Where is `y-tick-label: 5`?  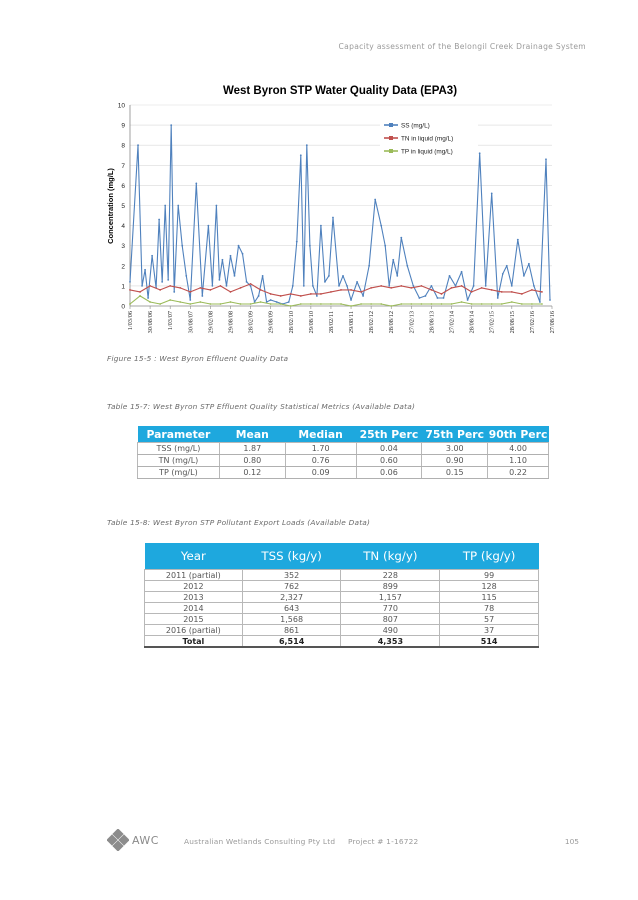
y-tick-label: 5 is located at coordinates (123, 206).